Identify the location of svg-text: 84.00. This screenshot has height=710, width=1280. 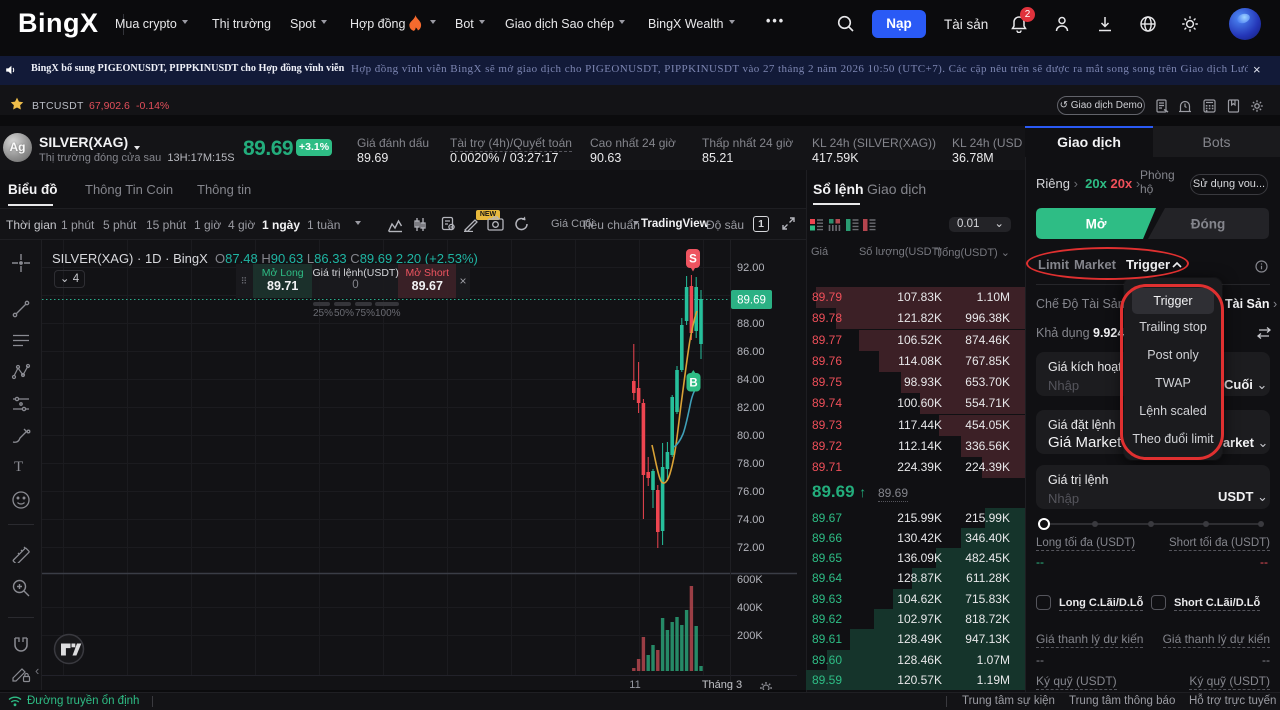
(751, 380).